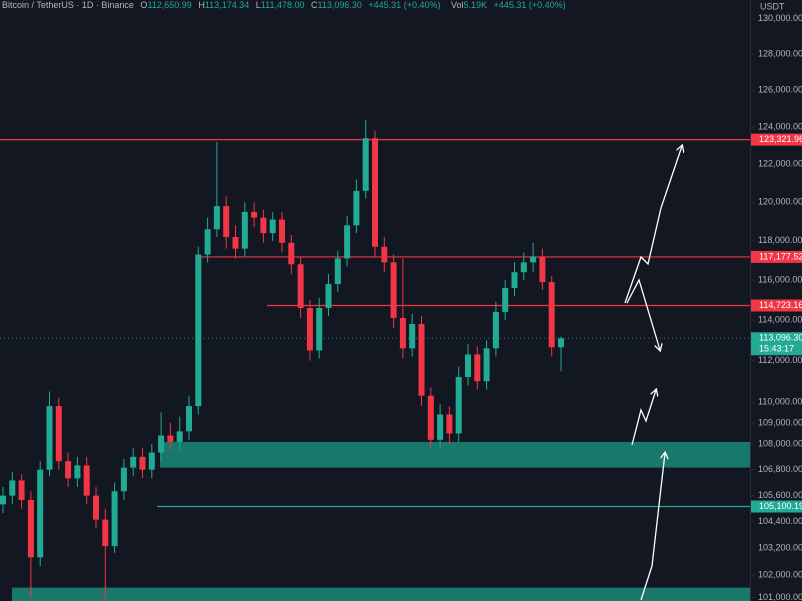 The width and height of the screenshot is (802, 601). What do you see at coordinates (780, 548) in the screenshot?
I see `y-tick-label: 103,200.00` at bounding box center [780, 548].